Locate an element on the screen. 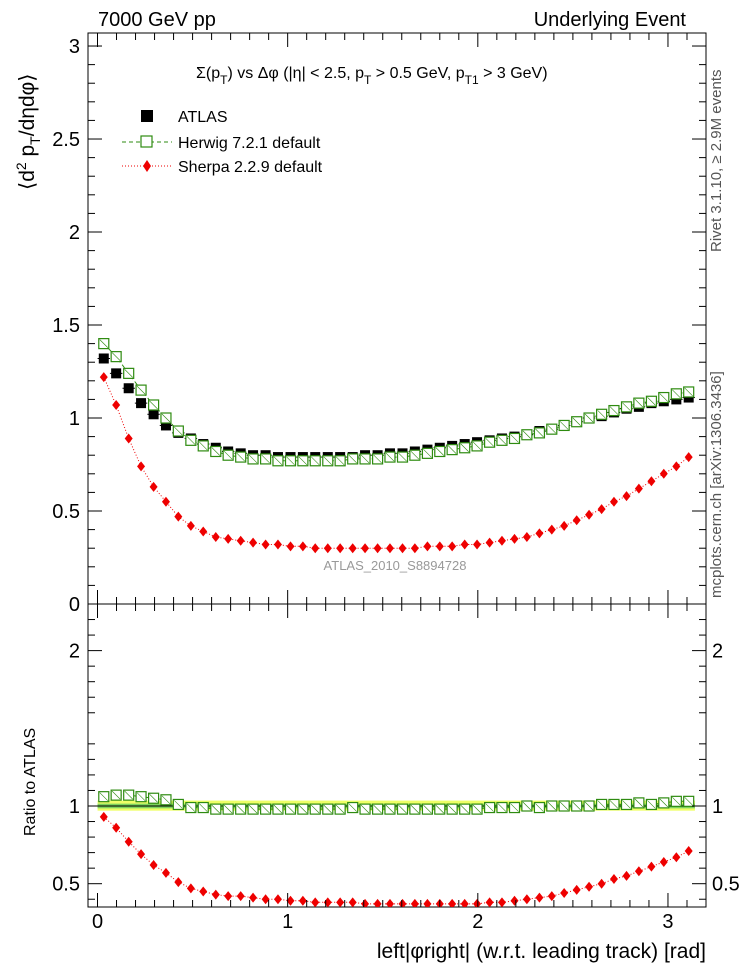  x-tick-label: 3 is located at coordinates (667, 922).